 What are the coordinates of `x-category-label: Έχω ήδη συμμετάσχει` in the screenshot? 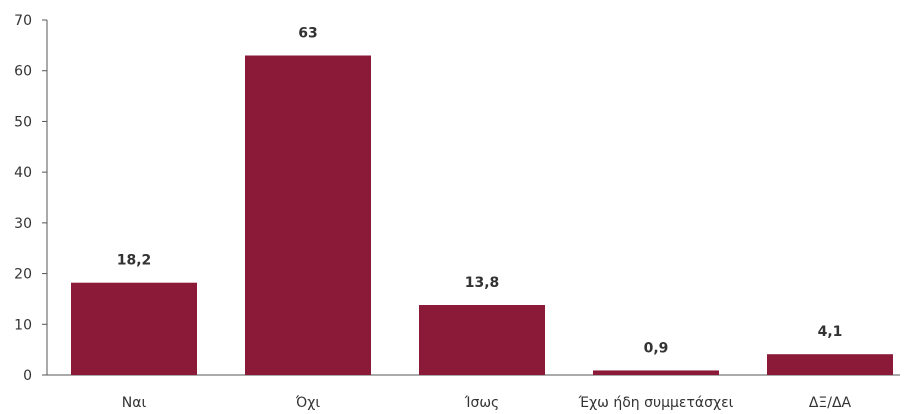 It's located at (656, 403).